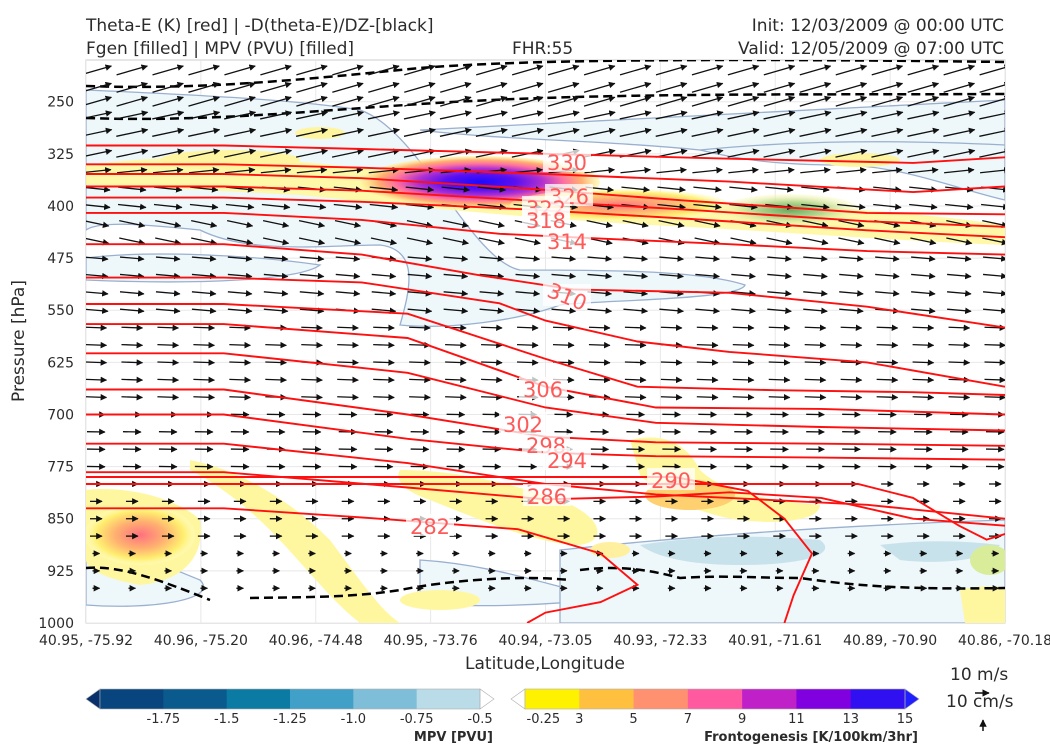 Image resolution: width=1050 pixels, height=750 pixels. I want to click on colorbar-extend-right, so click(487, 699).